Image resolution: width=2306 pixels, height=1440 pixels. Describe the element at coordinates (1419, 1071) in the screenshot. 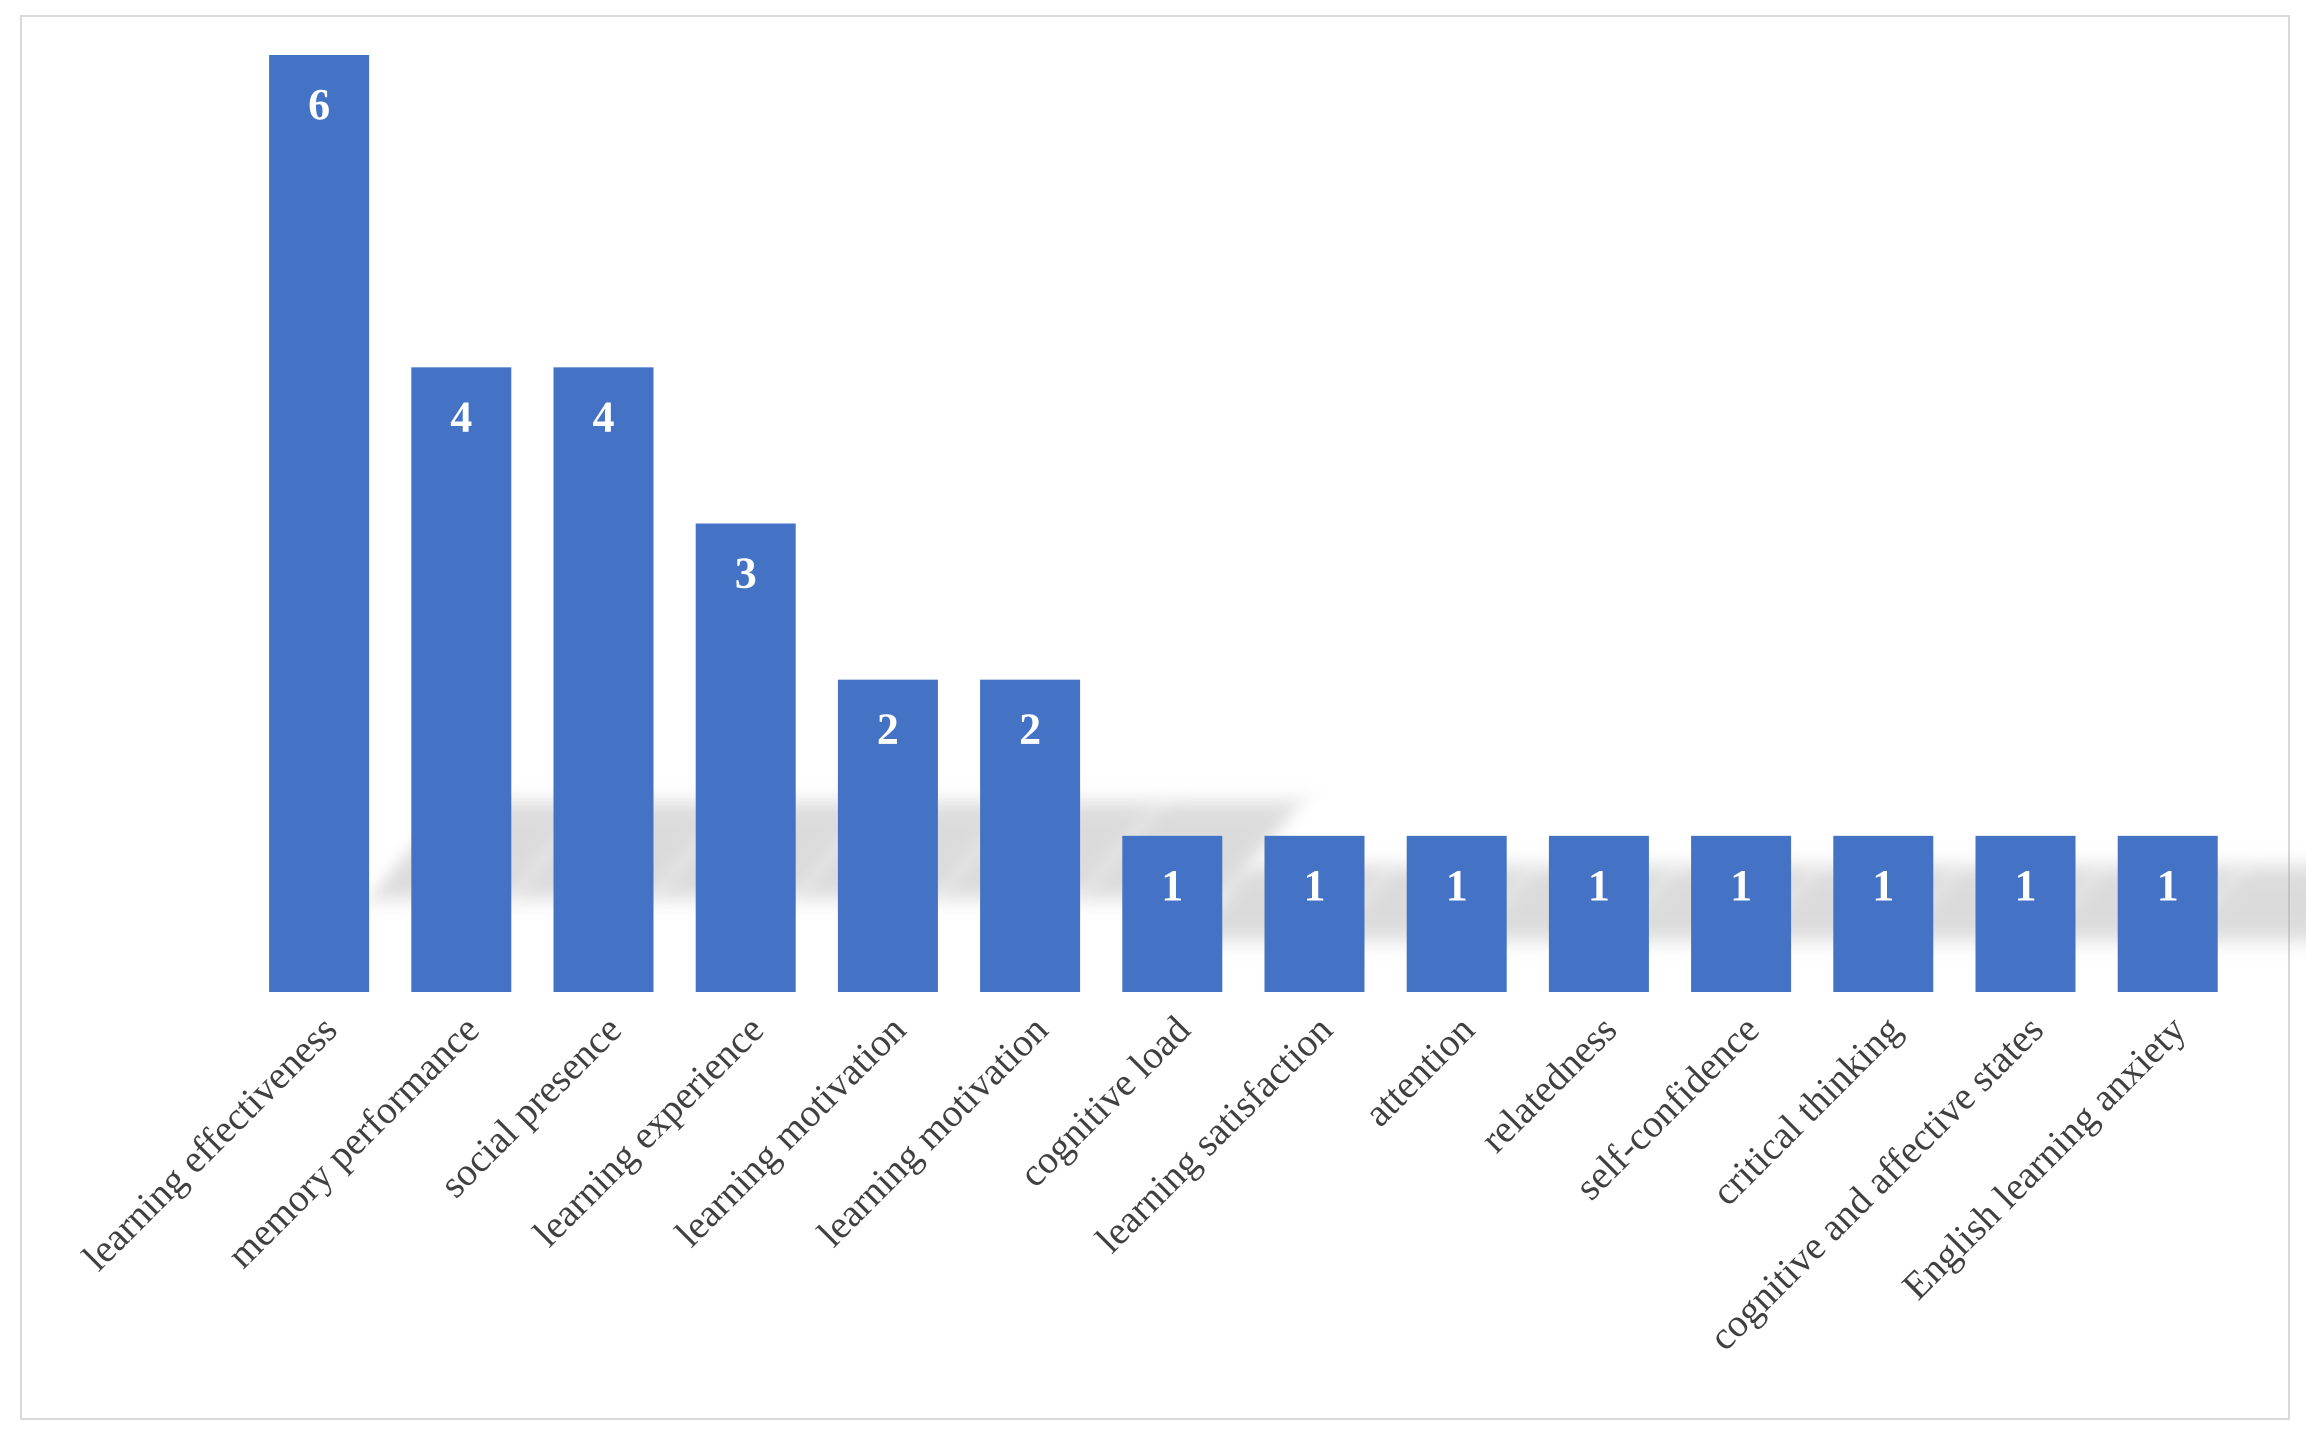

I see `x-tick-label: attention` at that location.